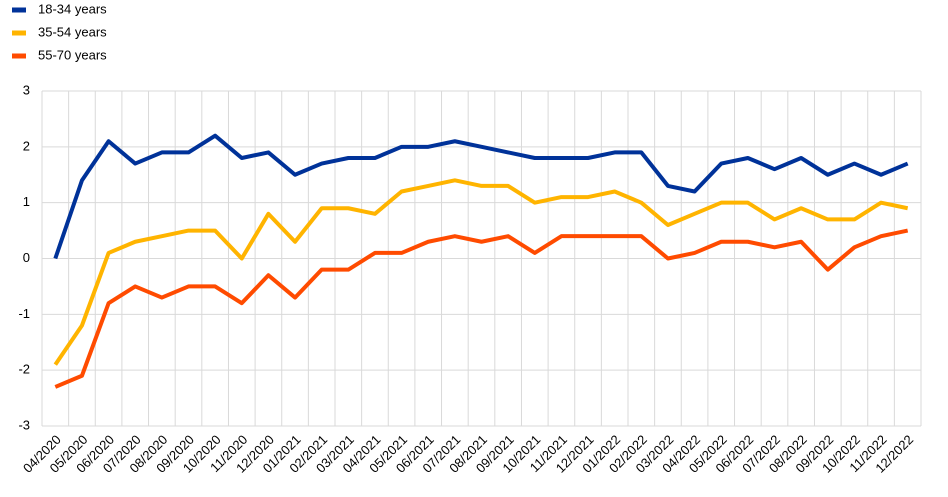 This screenshot has width=948, height=497. What do you see at coordinates (26, 145) in the screenshot?
I see `y-tick-label: 2` at bounding box center [26, 145].